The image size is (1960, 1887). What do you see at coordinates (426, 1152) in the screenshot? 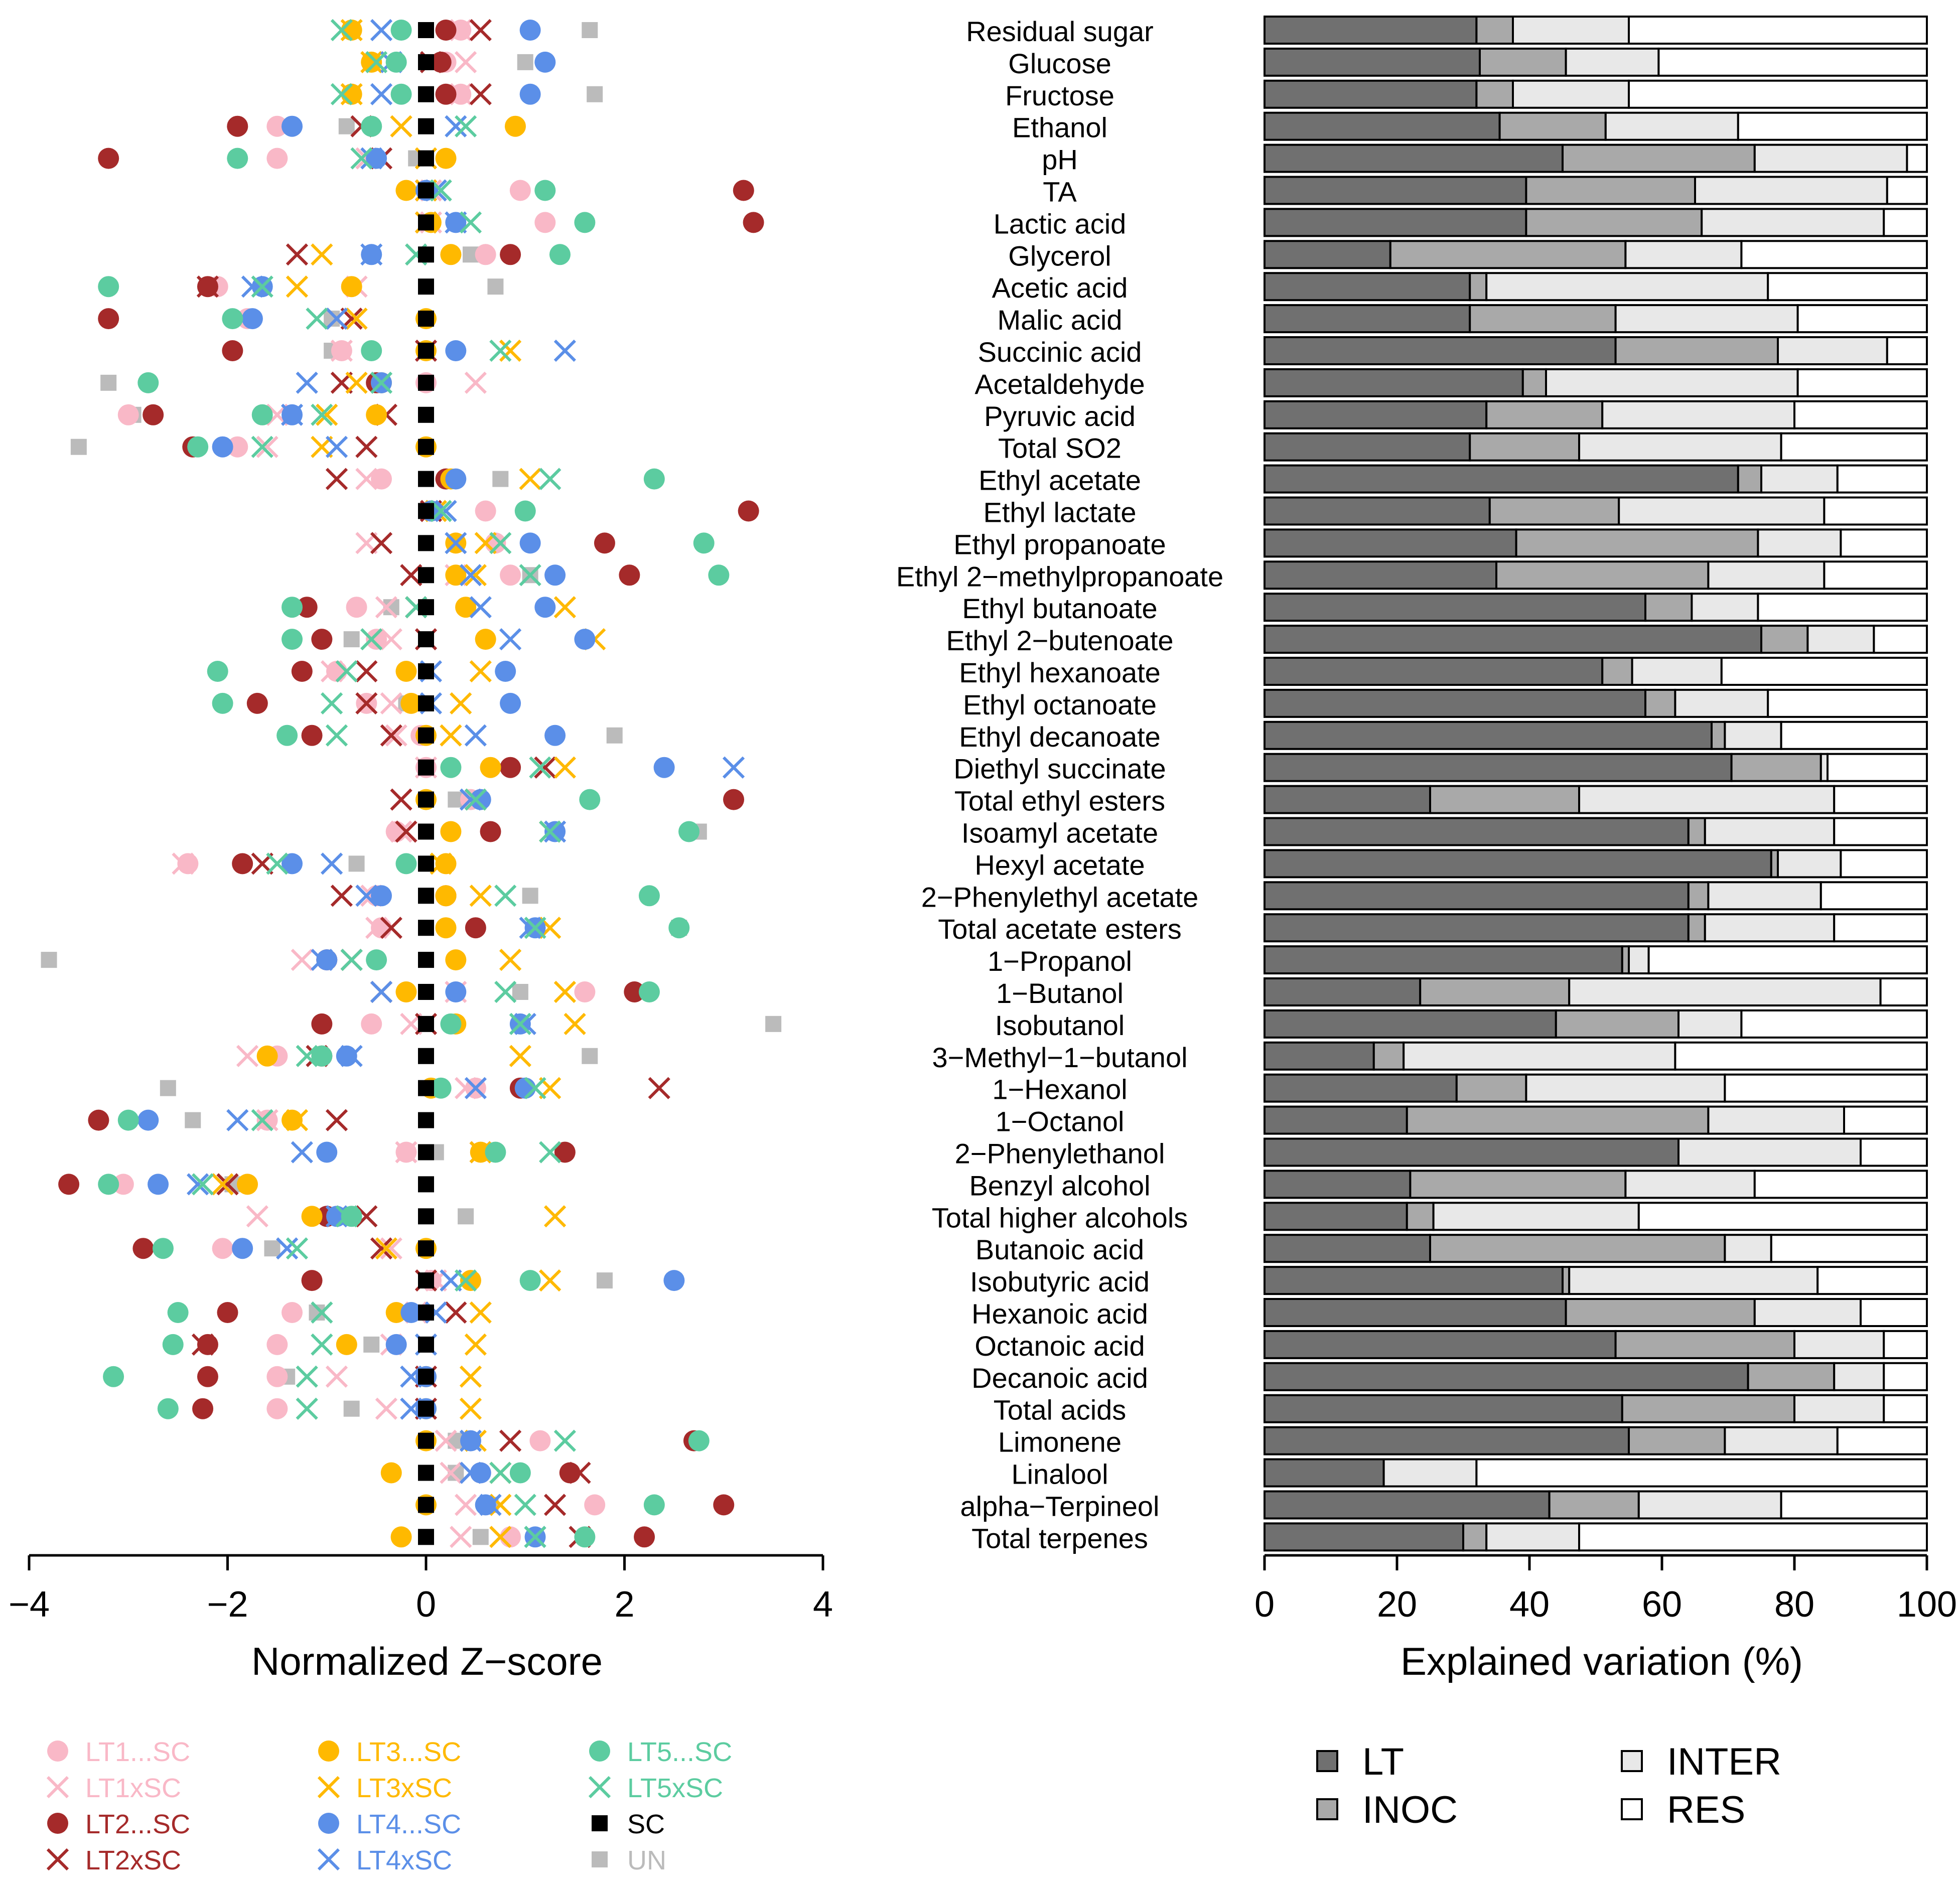
I see `point-sc-2-phenylethanol` at bounding box center [426, 1152].